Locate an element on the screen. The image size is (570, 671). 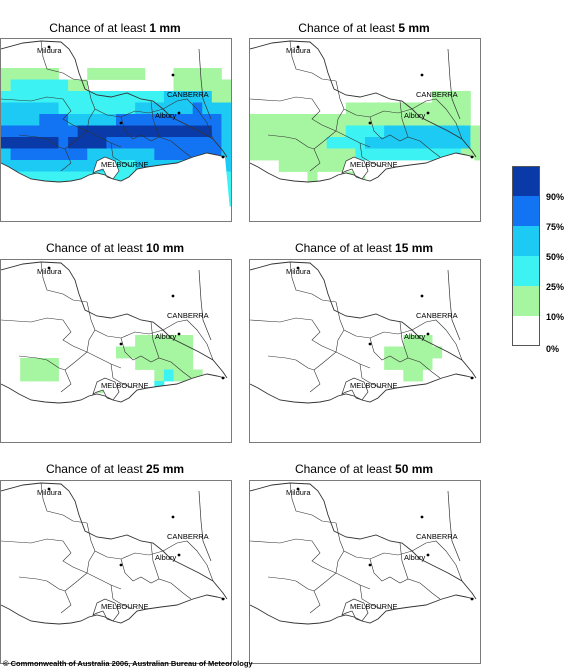
legend-label-10: 10% is located at coordinates (555, 317).